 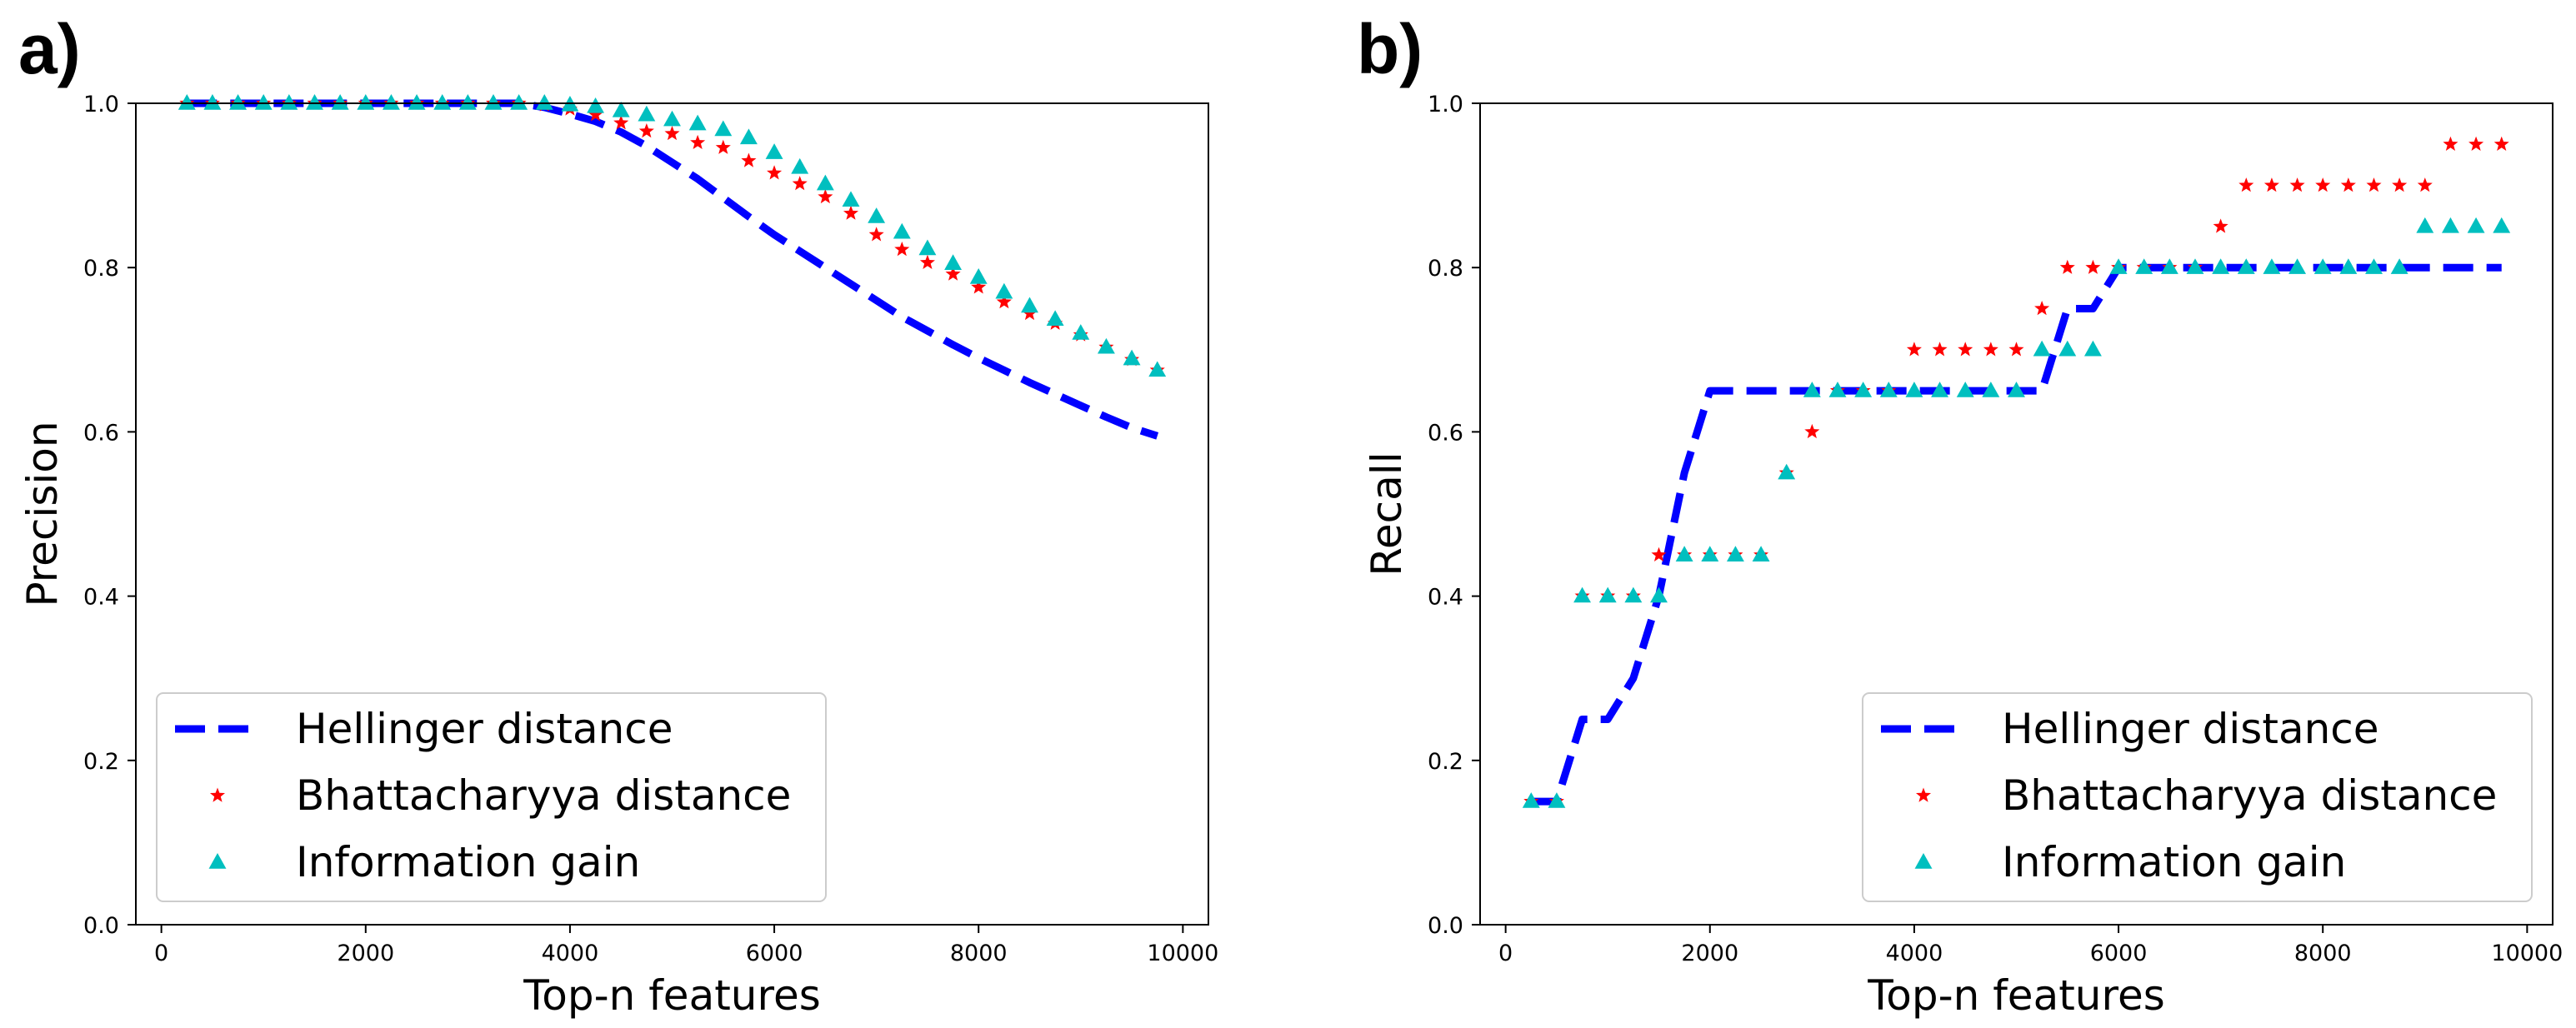 I want to click on legend-swatch-information-gain, so click(x=218, y=861).